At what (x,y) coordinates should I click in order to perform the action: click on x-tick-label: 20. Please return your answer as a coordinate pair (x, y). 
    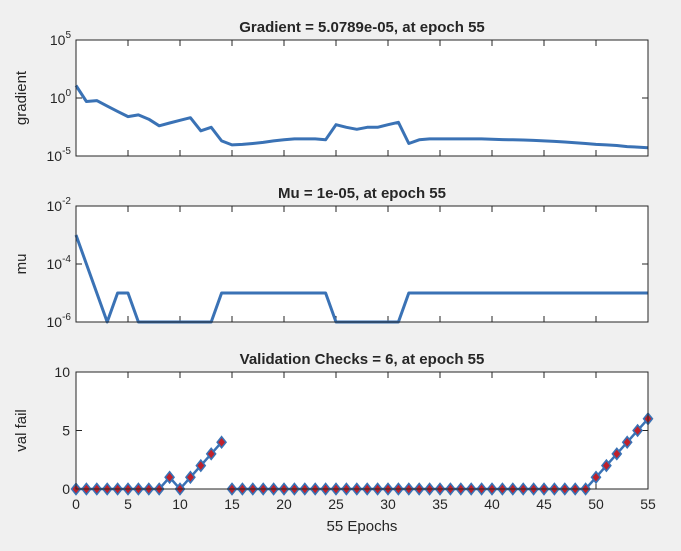
    Looking at the image, I should click on (284, 504).